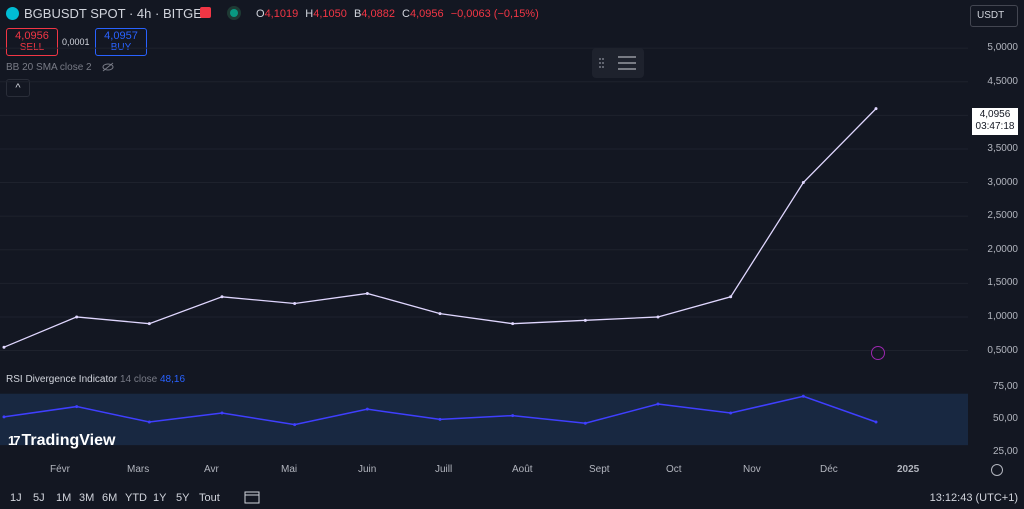 This screenshot has width=1024, height=509. I want to click on bb-indicator-label: BB 20 SMA close 2, so click(49, 67).